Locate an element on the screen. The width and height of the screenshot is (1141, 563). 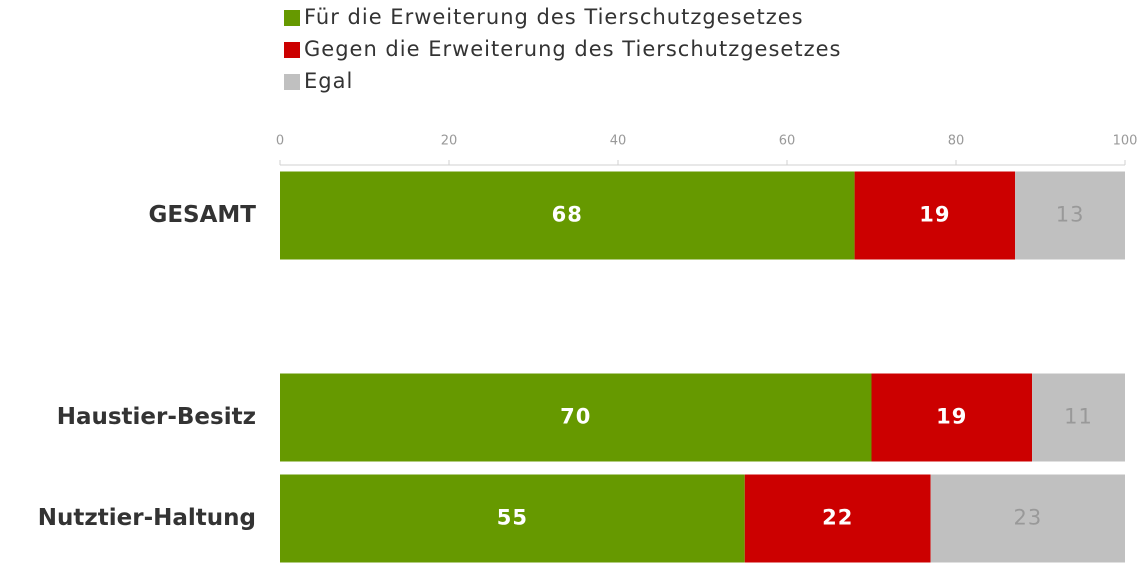
x-tick-label: 40 is located at coordinates (618, 141).